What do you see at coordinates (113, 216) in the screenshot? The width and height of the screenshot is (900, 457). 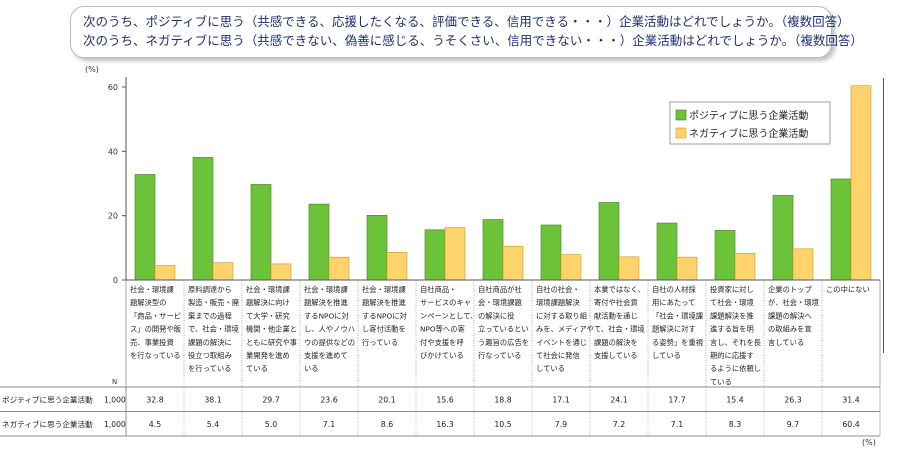 I see `y-tick-label: 20` at bounding box center [113, 216].